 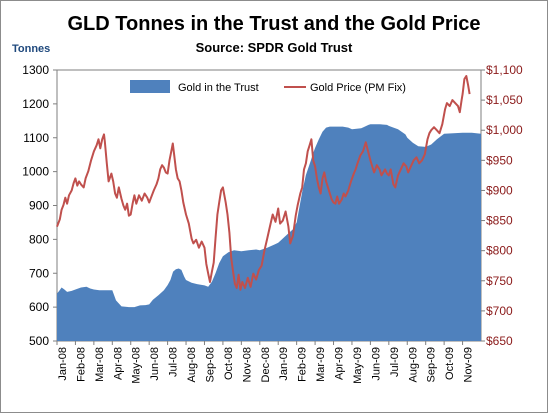 What do you see at coordinates (31, 49) in the screenshot?
I see `left-axis-label: Tonnes` at bounding box center [31, 49].